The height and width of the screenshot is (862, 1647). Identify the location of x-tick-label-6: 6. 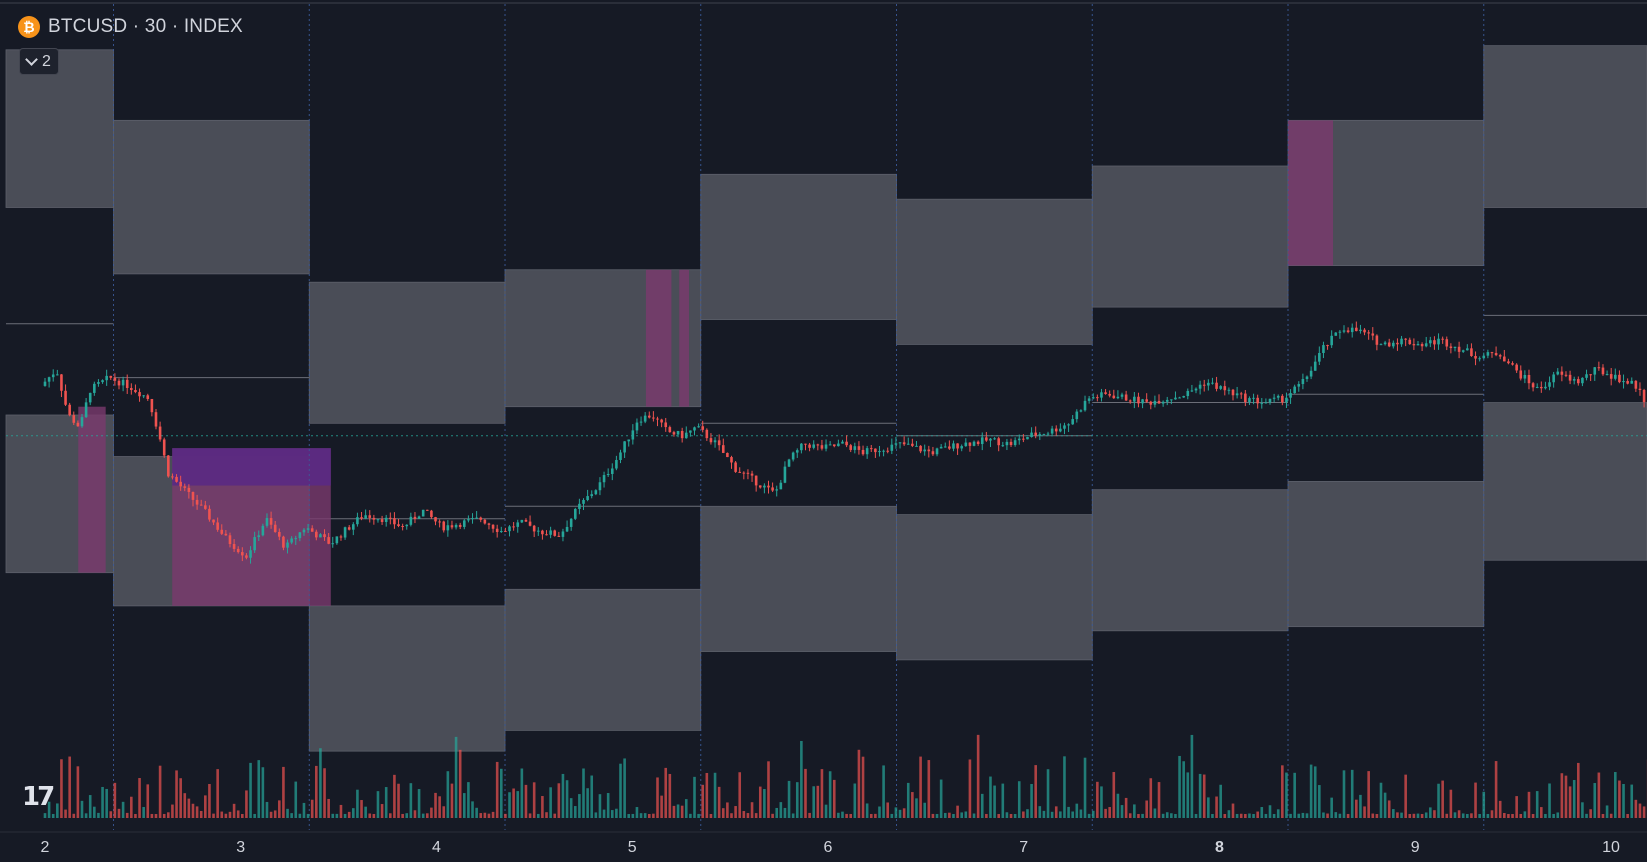
(828, 847).